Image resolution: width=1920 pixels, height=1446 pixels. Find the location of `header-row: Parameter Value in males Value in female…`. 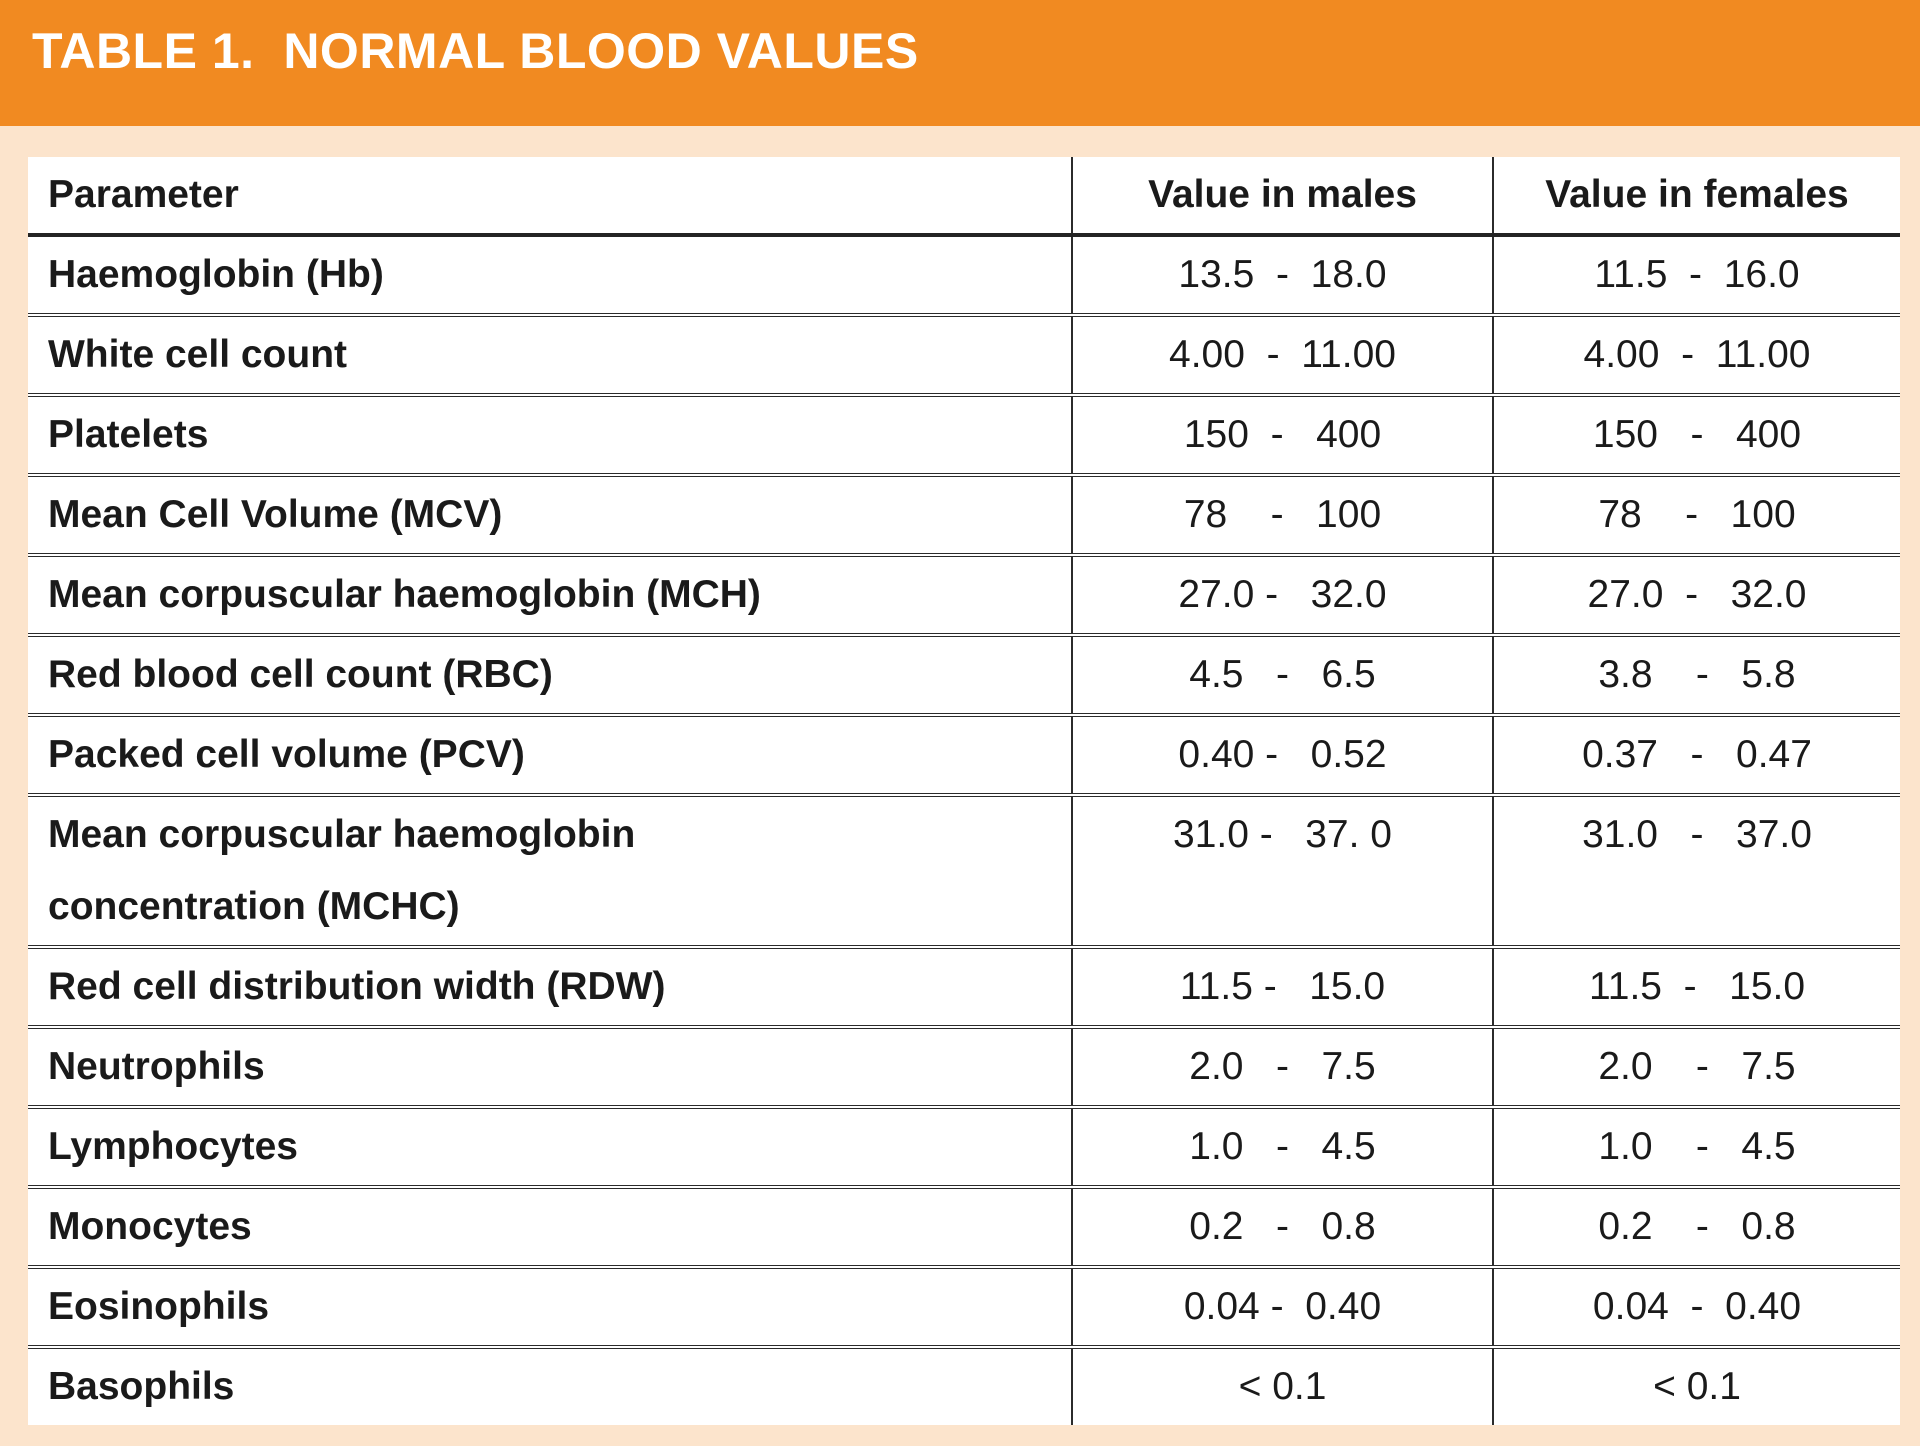

header-row: Parameter Value in males Value in female… is located at coordinates (964, 197).